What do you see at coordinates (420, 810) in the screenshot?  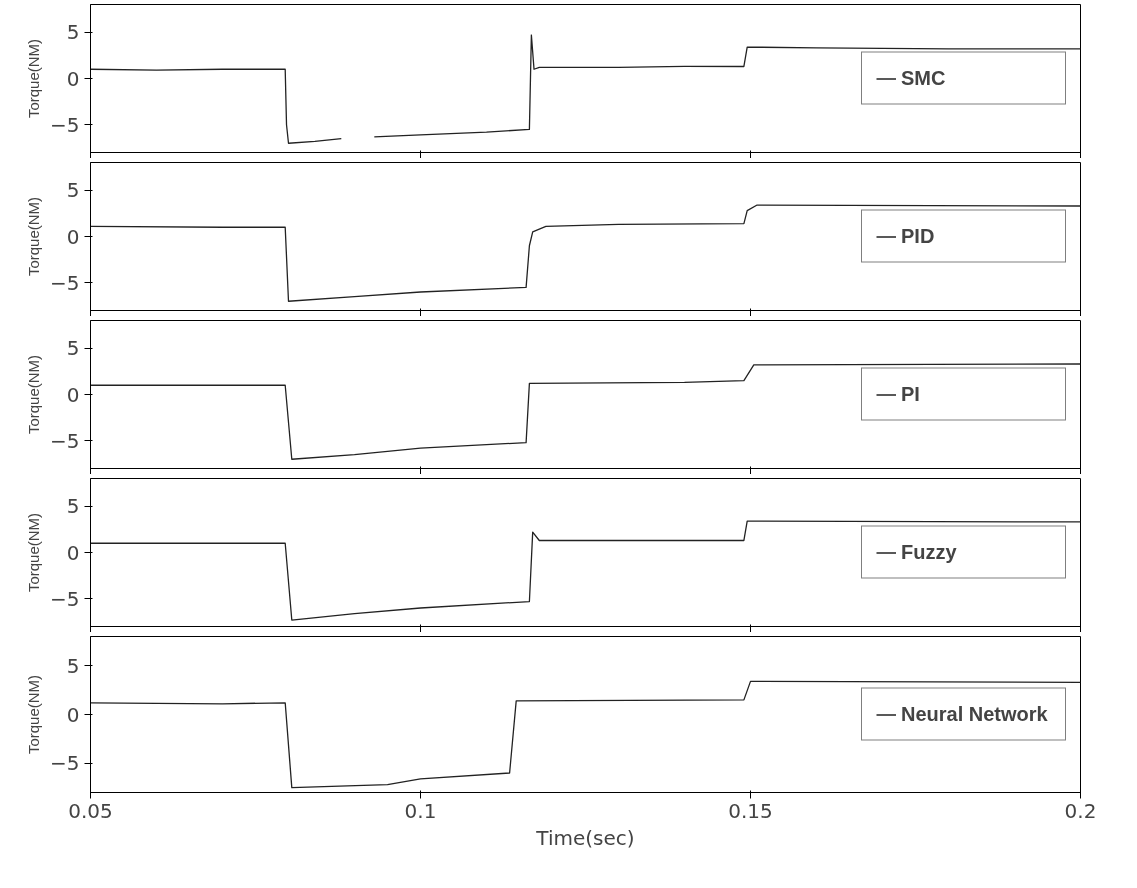 I see `x-tick-label: 0.1` at bounding box center [420, 810].